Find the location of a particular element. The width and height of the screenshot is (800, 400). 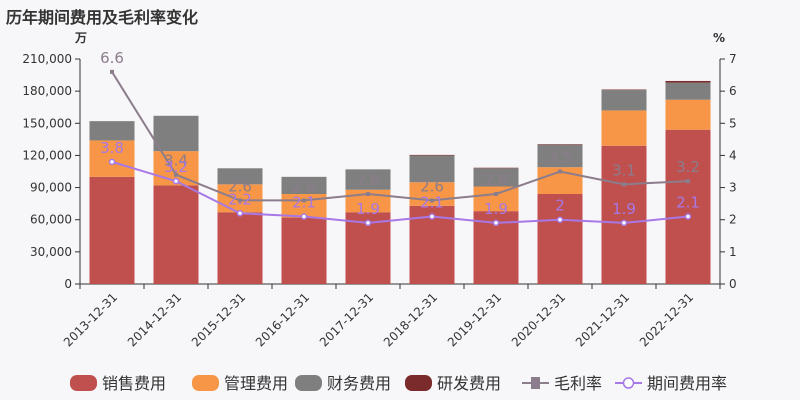

chart-title: 历年期间费用及毛利率变化 is located at coordinates (102, 17).